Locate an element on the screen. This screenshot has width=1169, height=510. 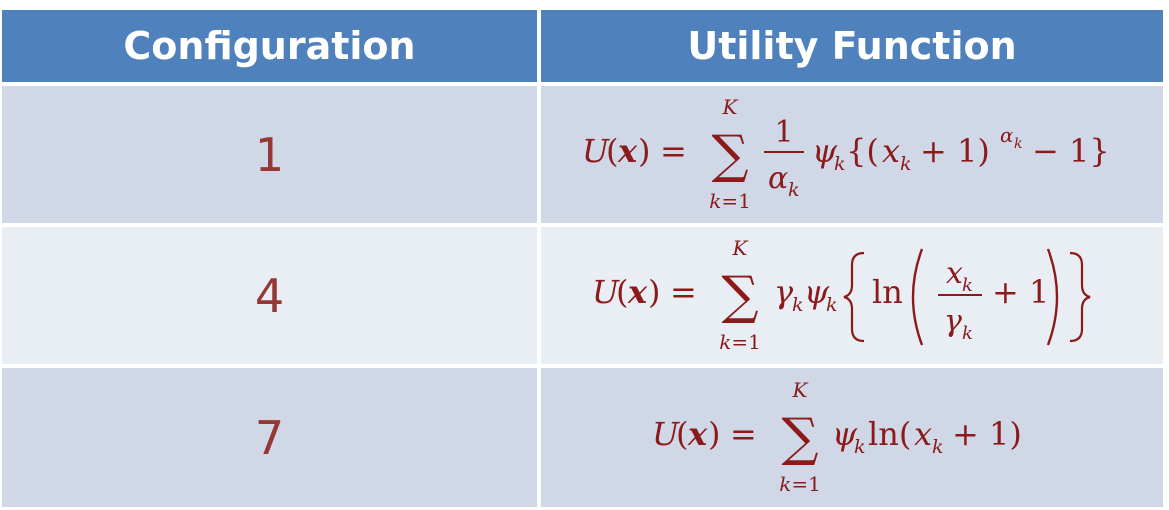
utility-formula-7: U ( x ) = K ∑ k=1 ψ k ln( x k + 1) is located at coordinates (837, 437).